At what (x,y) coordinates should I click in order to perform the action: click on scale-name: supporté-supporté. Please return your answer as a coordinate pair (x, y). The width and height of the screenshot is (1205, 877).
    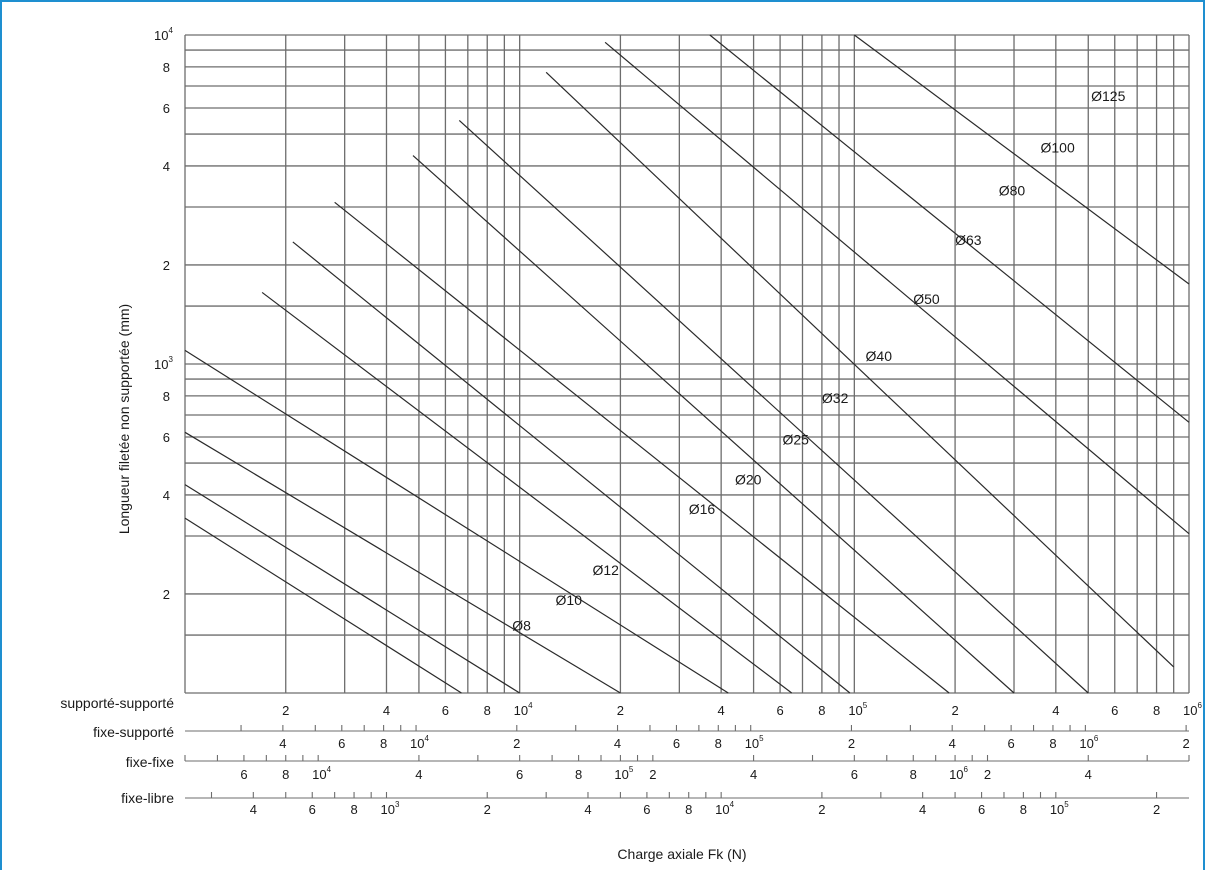
    Looking at the image, I should click on (117, 703).